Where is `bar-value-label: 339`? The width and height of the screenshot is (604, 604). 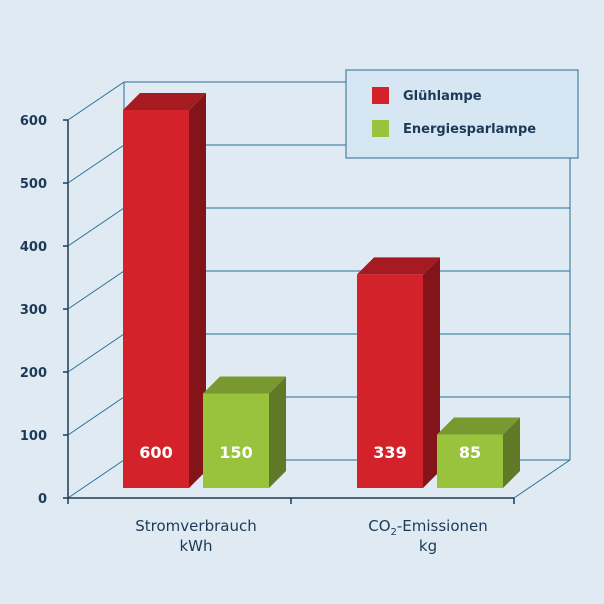 bar-value-label: 339 is located at coordinates (389, 452).